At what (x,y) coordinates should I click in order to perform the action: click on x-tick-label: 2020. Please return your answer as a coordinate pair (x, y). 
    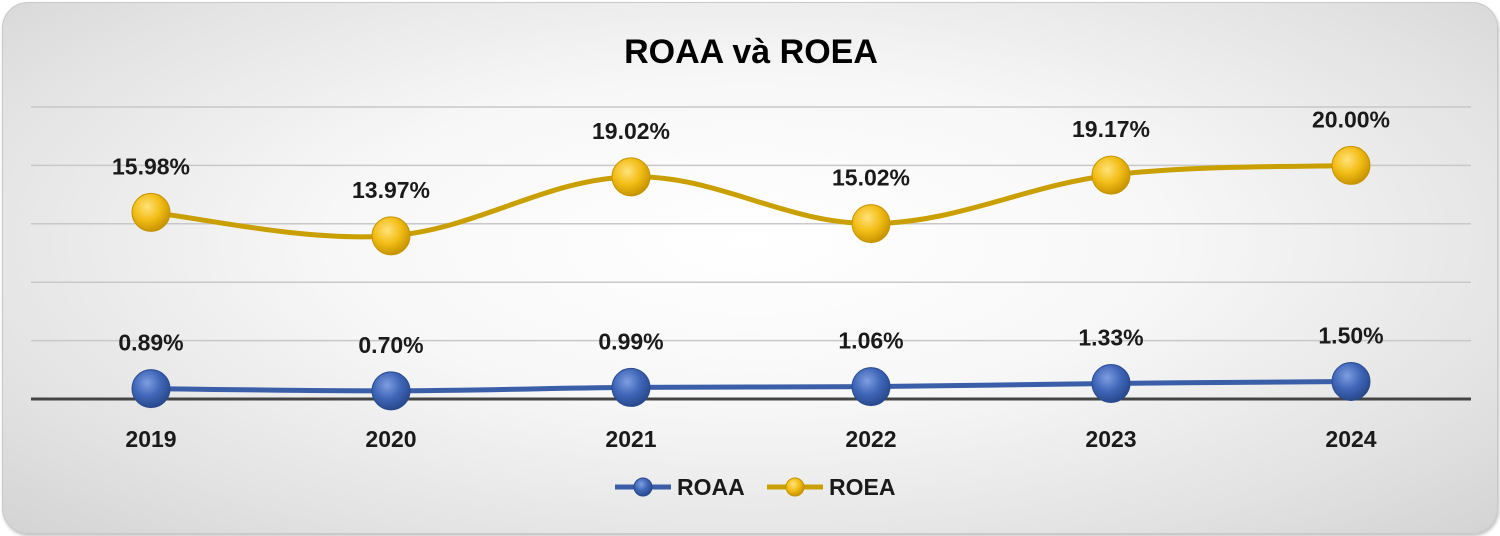
    Looking at the image, I should click on (390, 439).